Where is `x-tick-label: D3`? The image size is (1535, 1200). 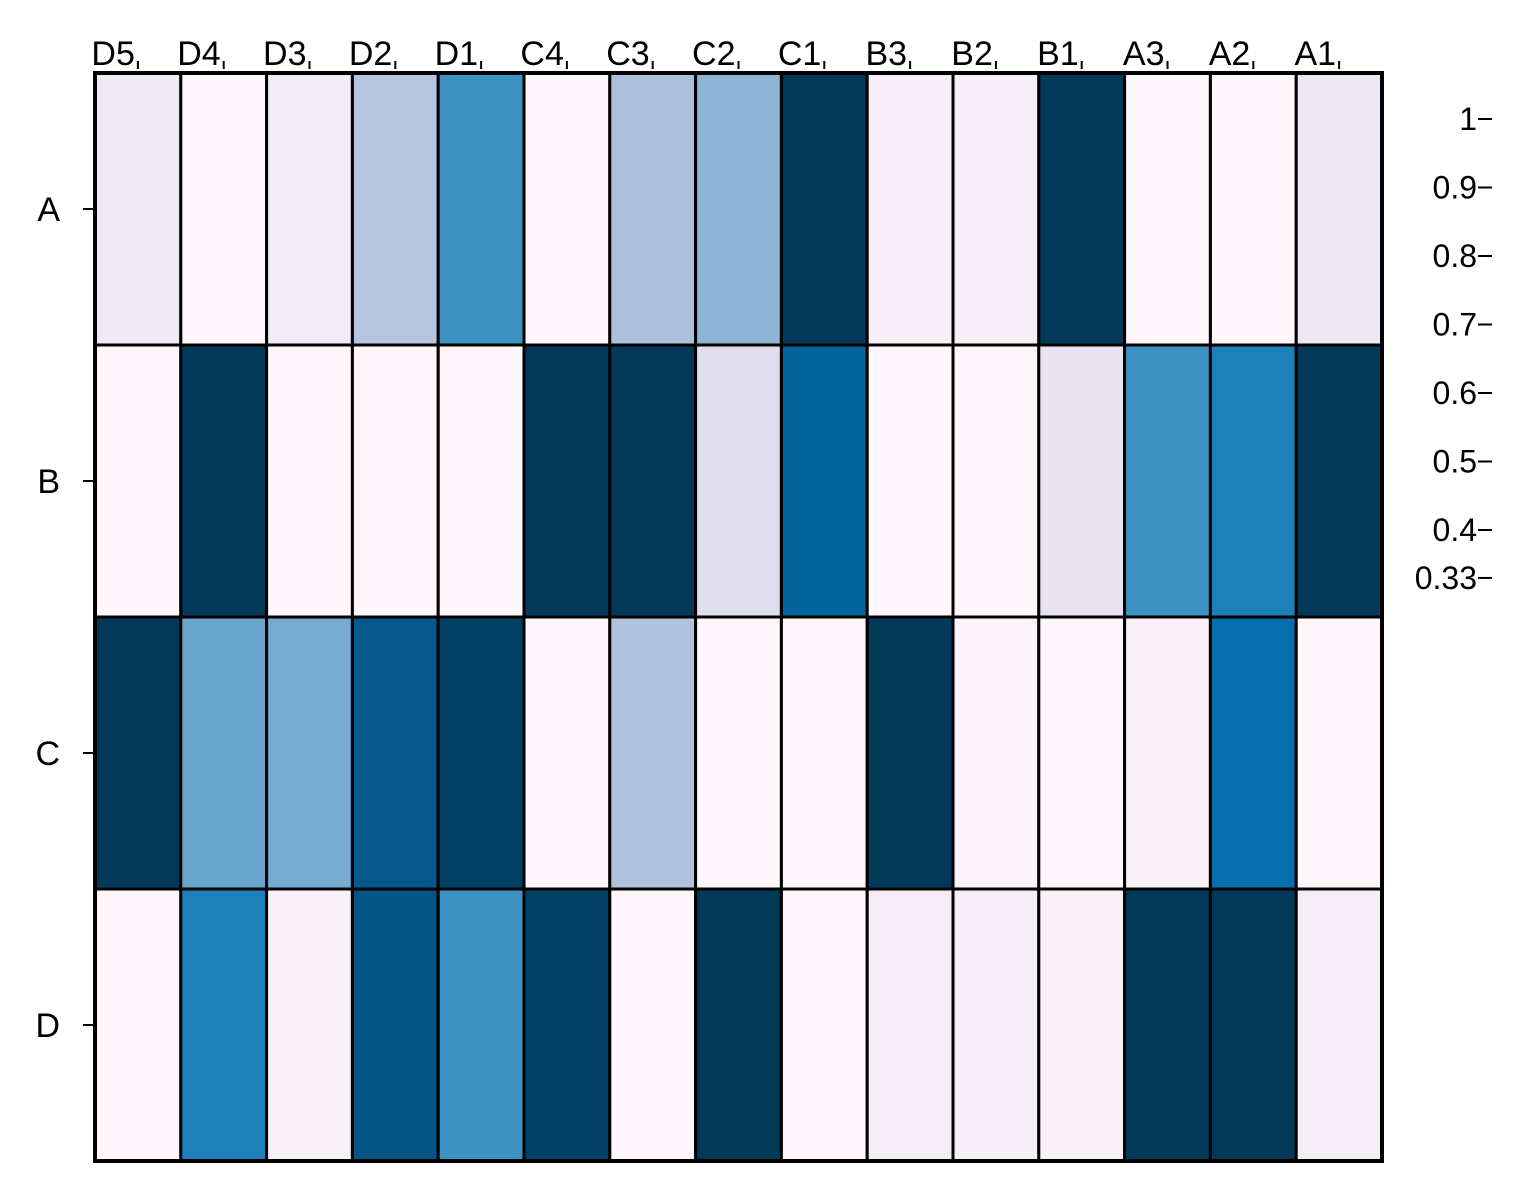
x-tick-label: D3 is located at coordinates (284, 54).